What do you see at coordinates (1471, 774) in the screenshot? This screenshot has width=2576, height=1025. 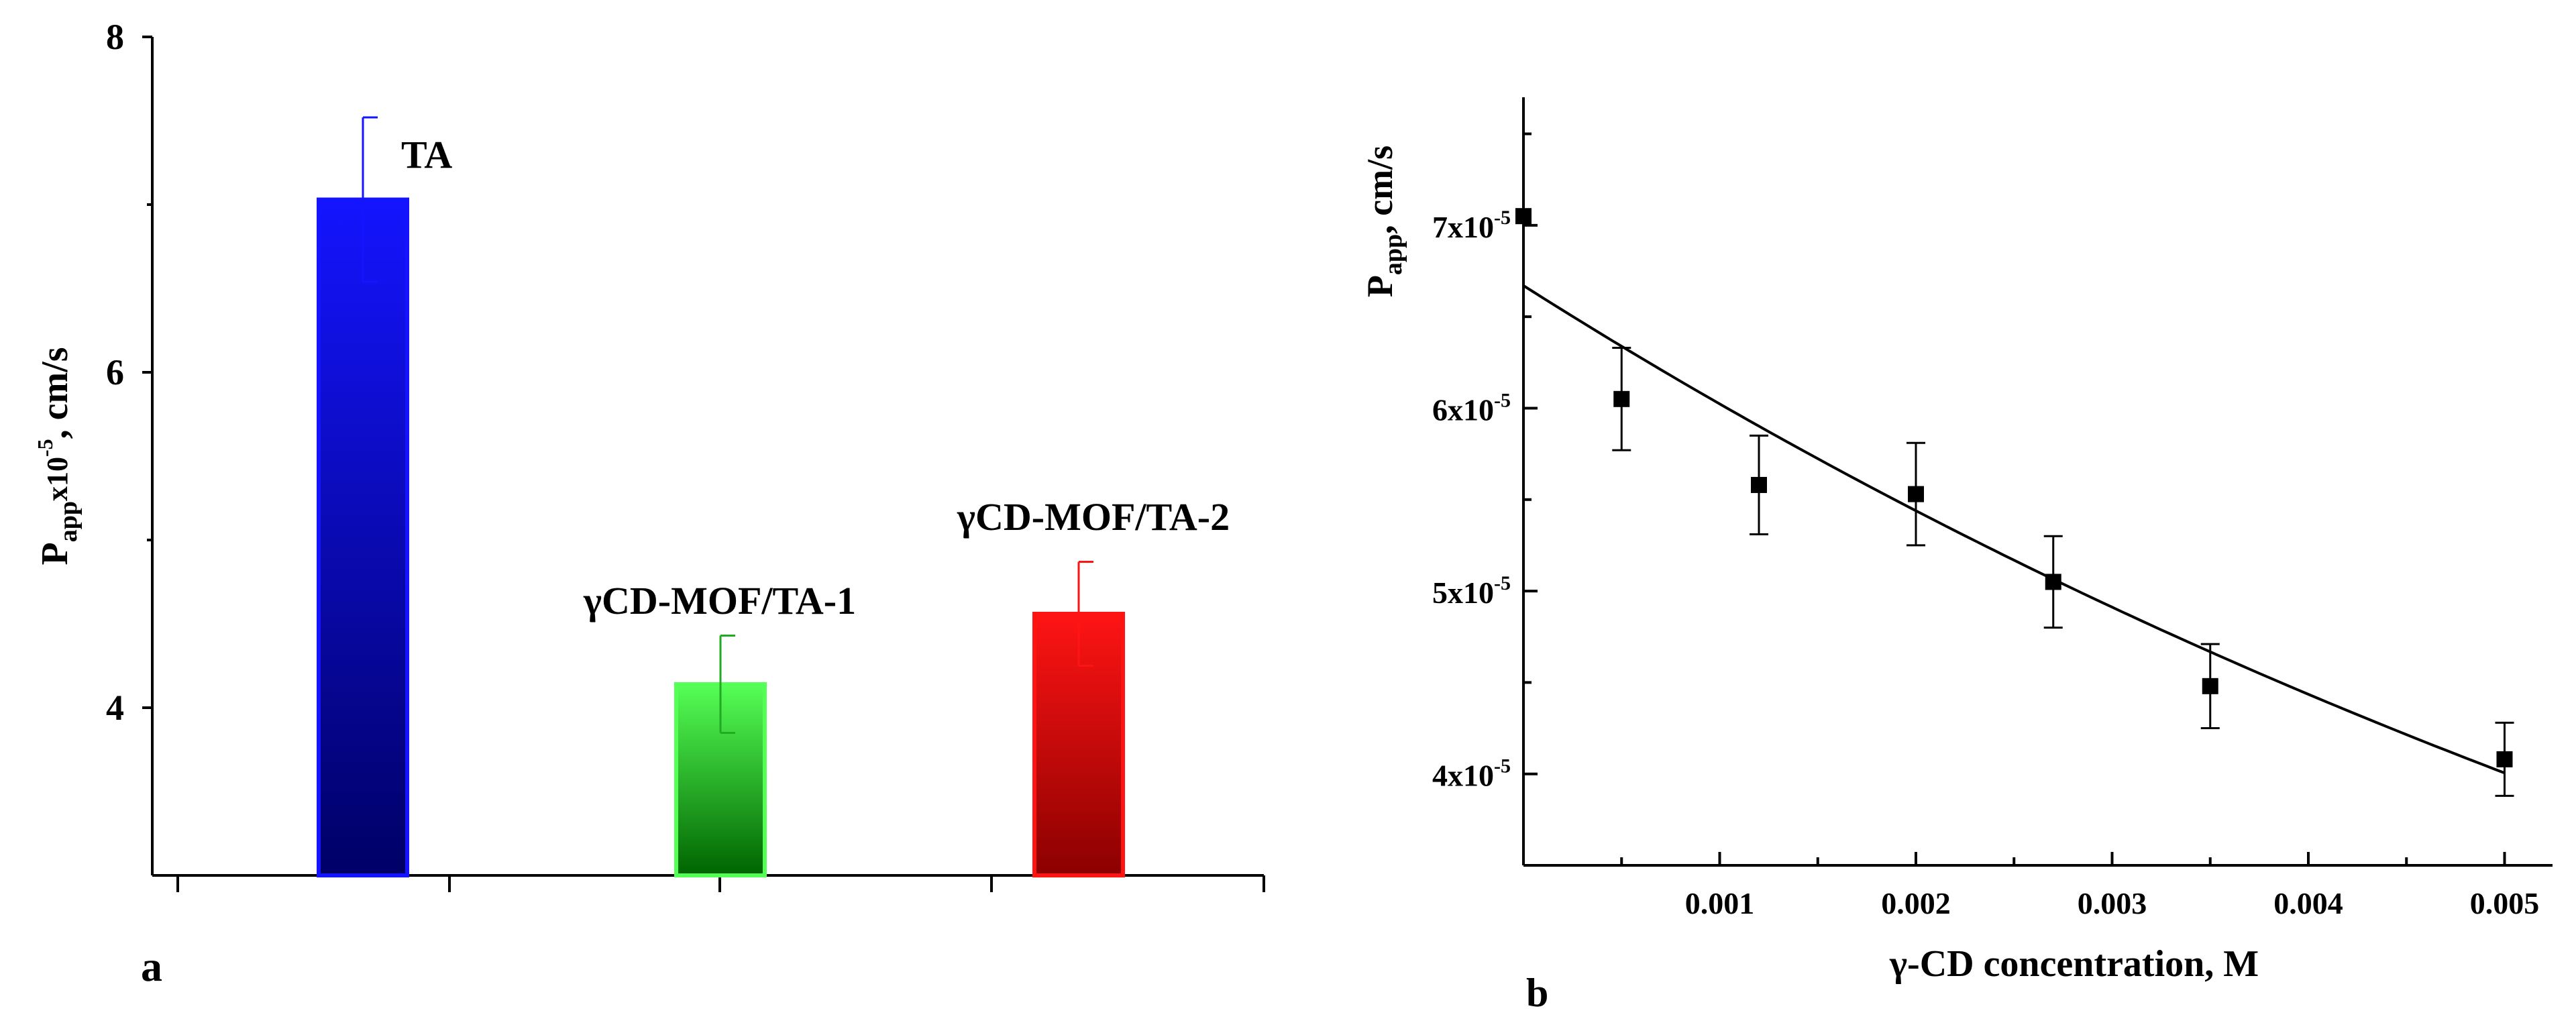 I see `panel-b-y-tick-label: 4x10⁻⁵` at bounding box center [1471, 774].